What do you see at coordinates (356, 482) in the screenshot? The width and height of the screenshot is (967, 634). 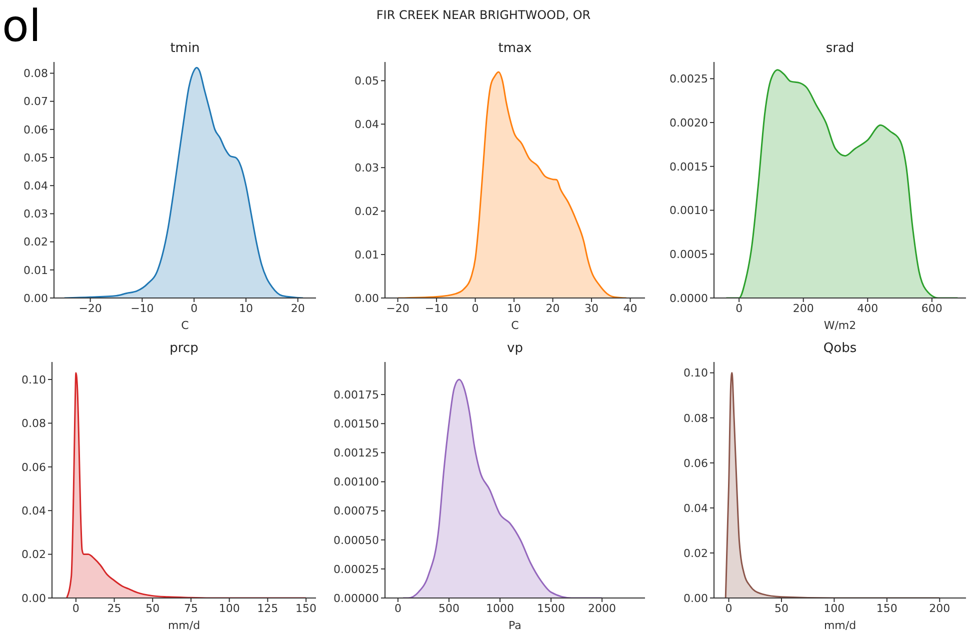 I see `y-tick-label: 0.00100` at bounding box center [356, 482].